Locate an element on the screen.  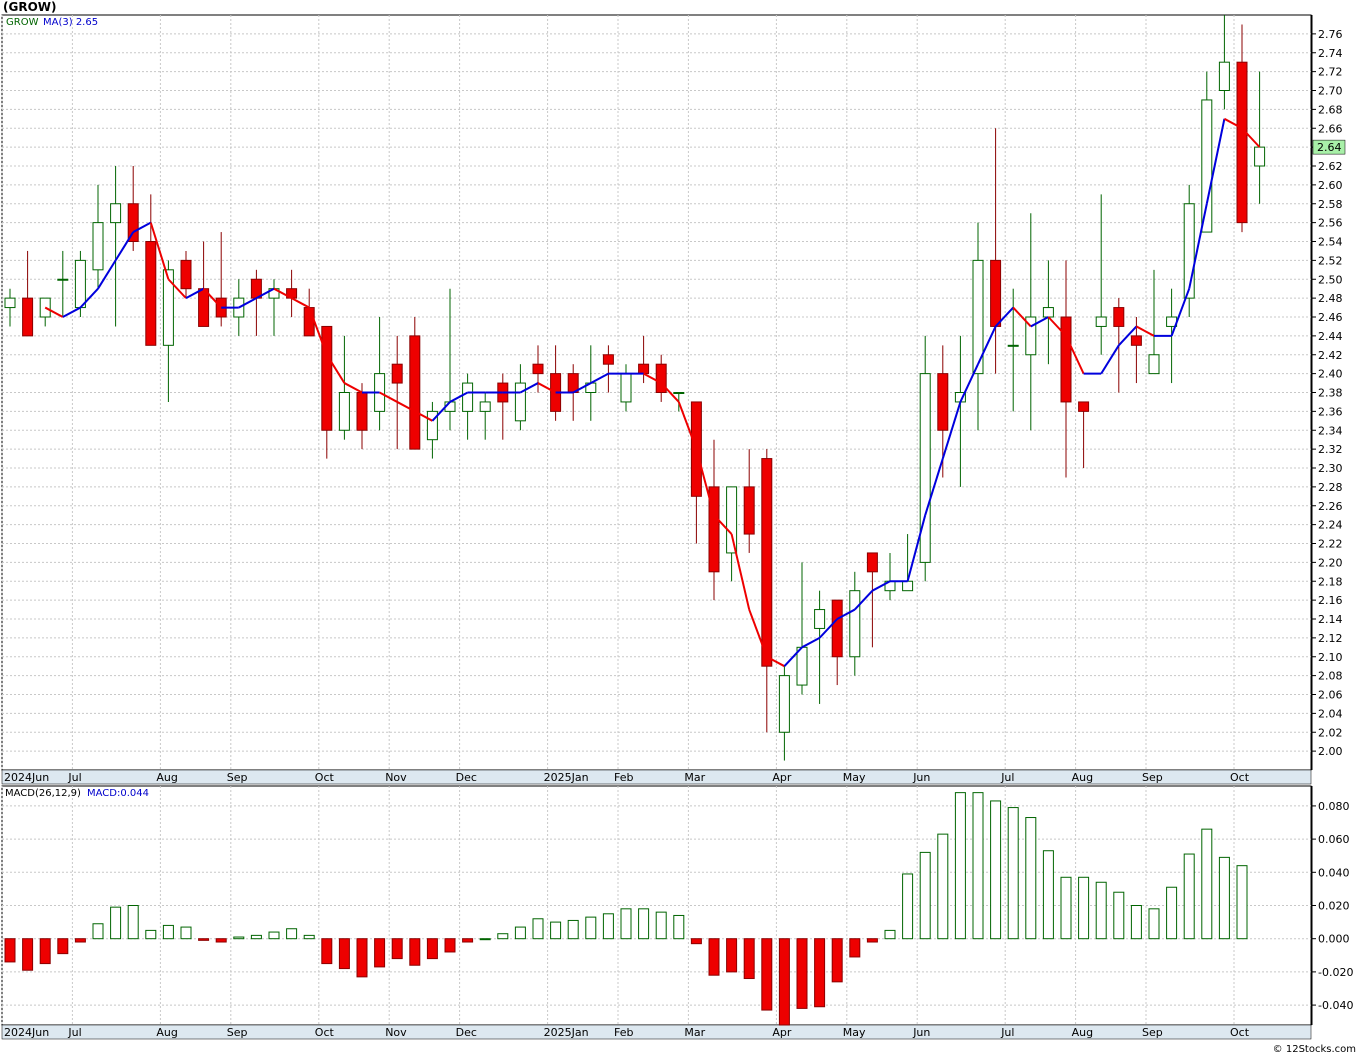
price-y-tick-label: 2.16 is located at coordinates (1330, 600).